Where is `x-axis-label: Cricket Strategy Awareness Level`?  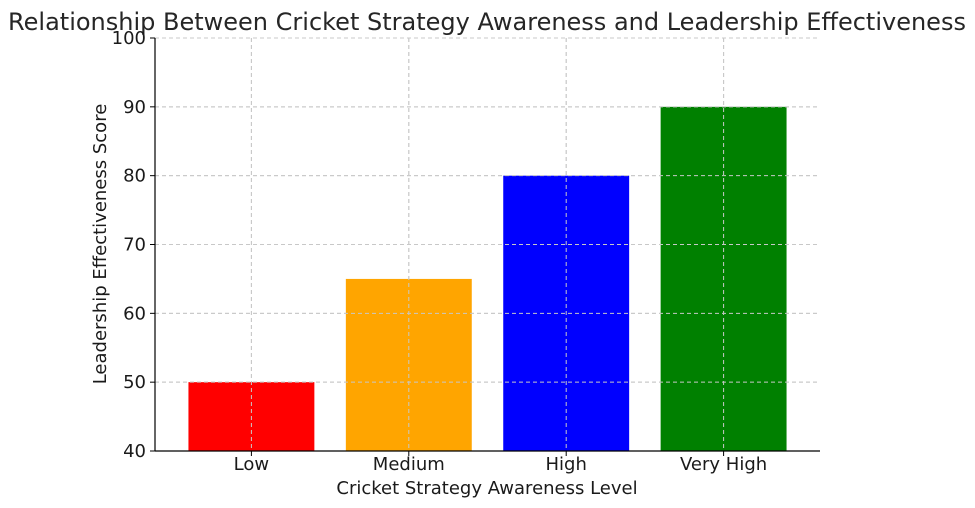
x-axis-label: Cricket Strategy Awareness Level is located at coordinates (486, 488).